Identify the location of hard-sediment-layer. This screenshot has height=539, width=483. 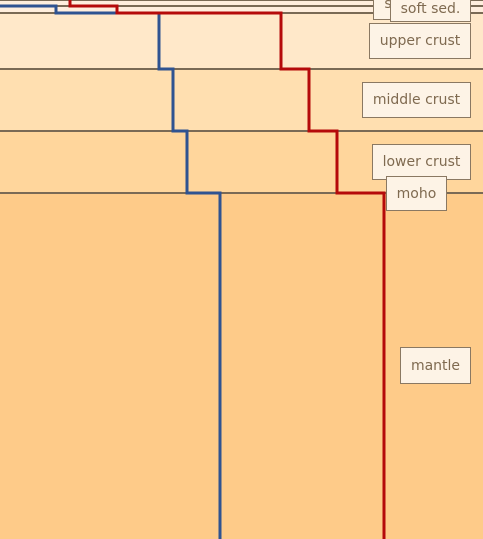
(241, 3).